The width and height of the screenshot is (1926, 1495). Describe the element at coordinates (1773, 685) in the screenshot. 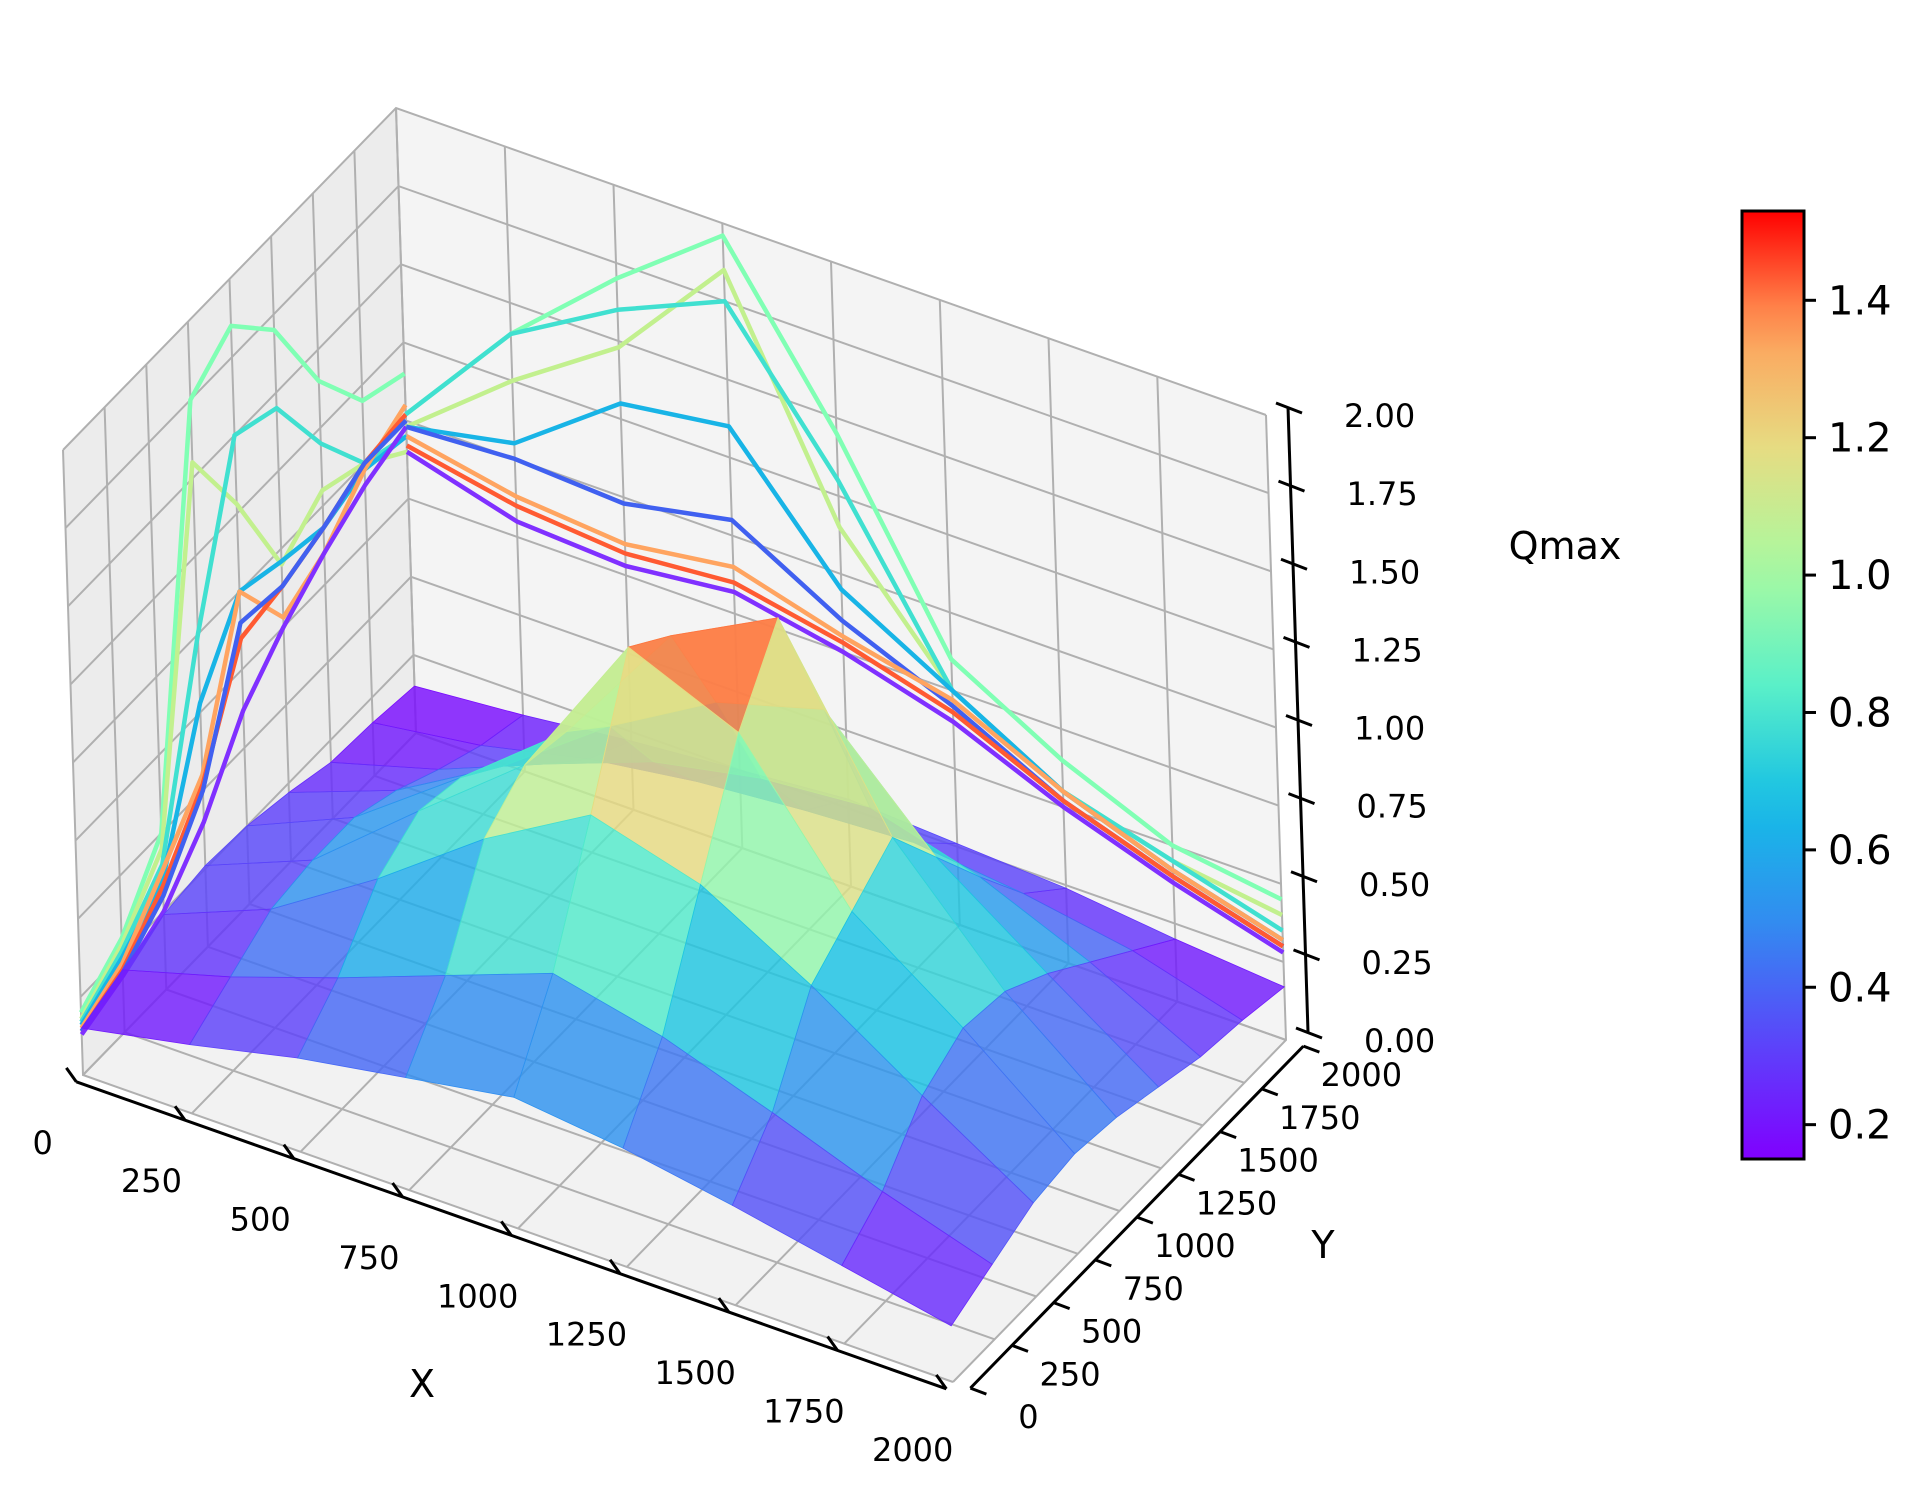

I see `colorbar-gradient` at that location.